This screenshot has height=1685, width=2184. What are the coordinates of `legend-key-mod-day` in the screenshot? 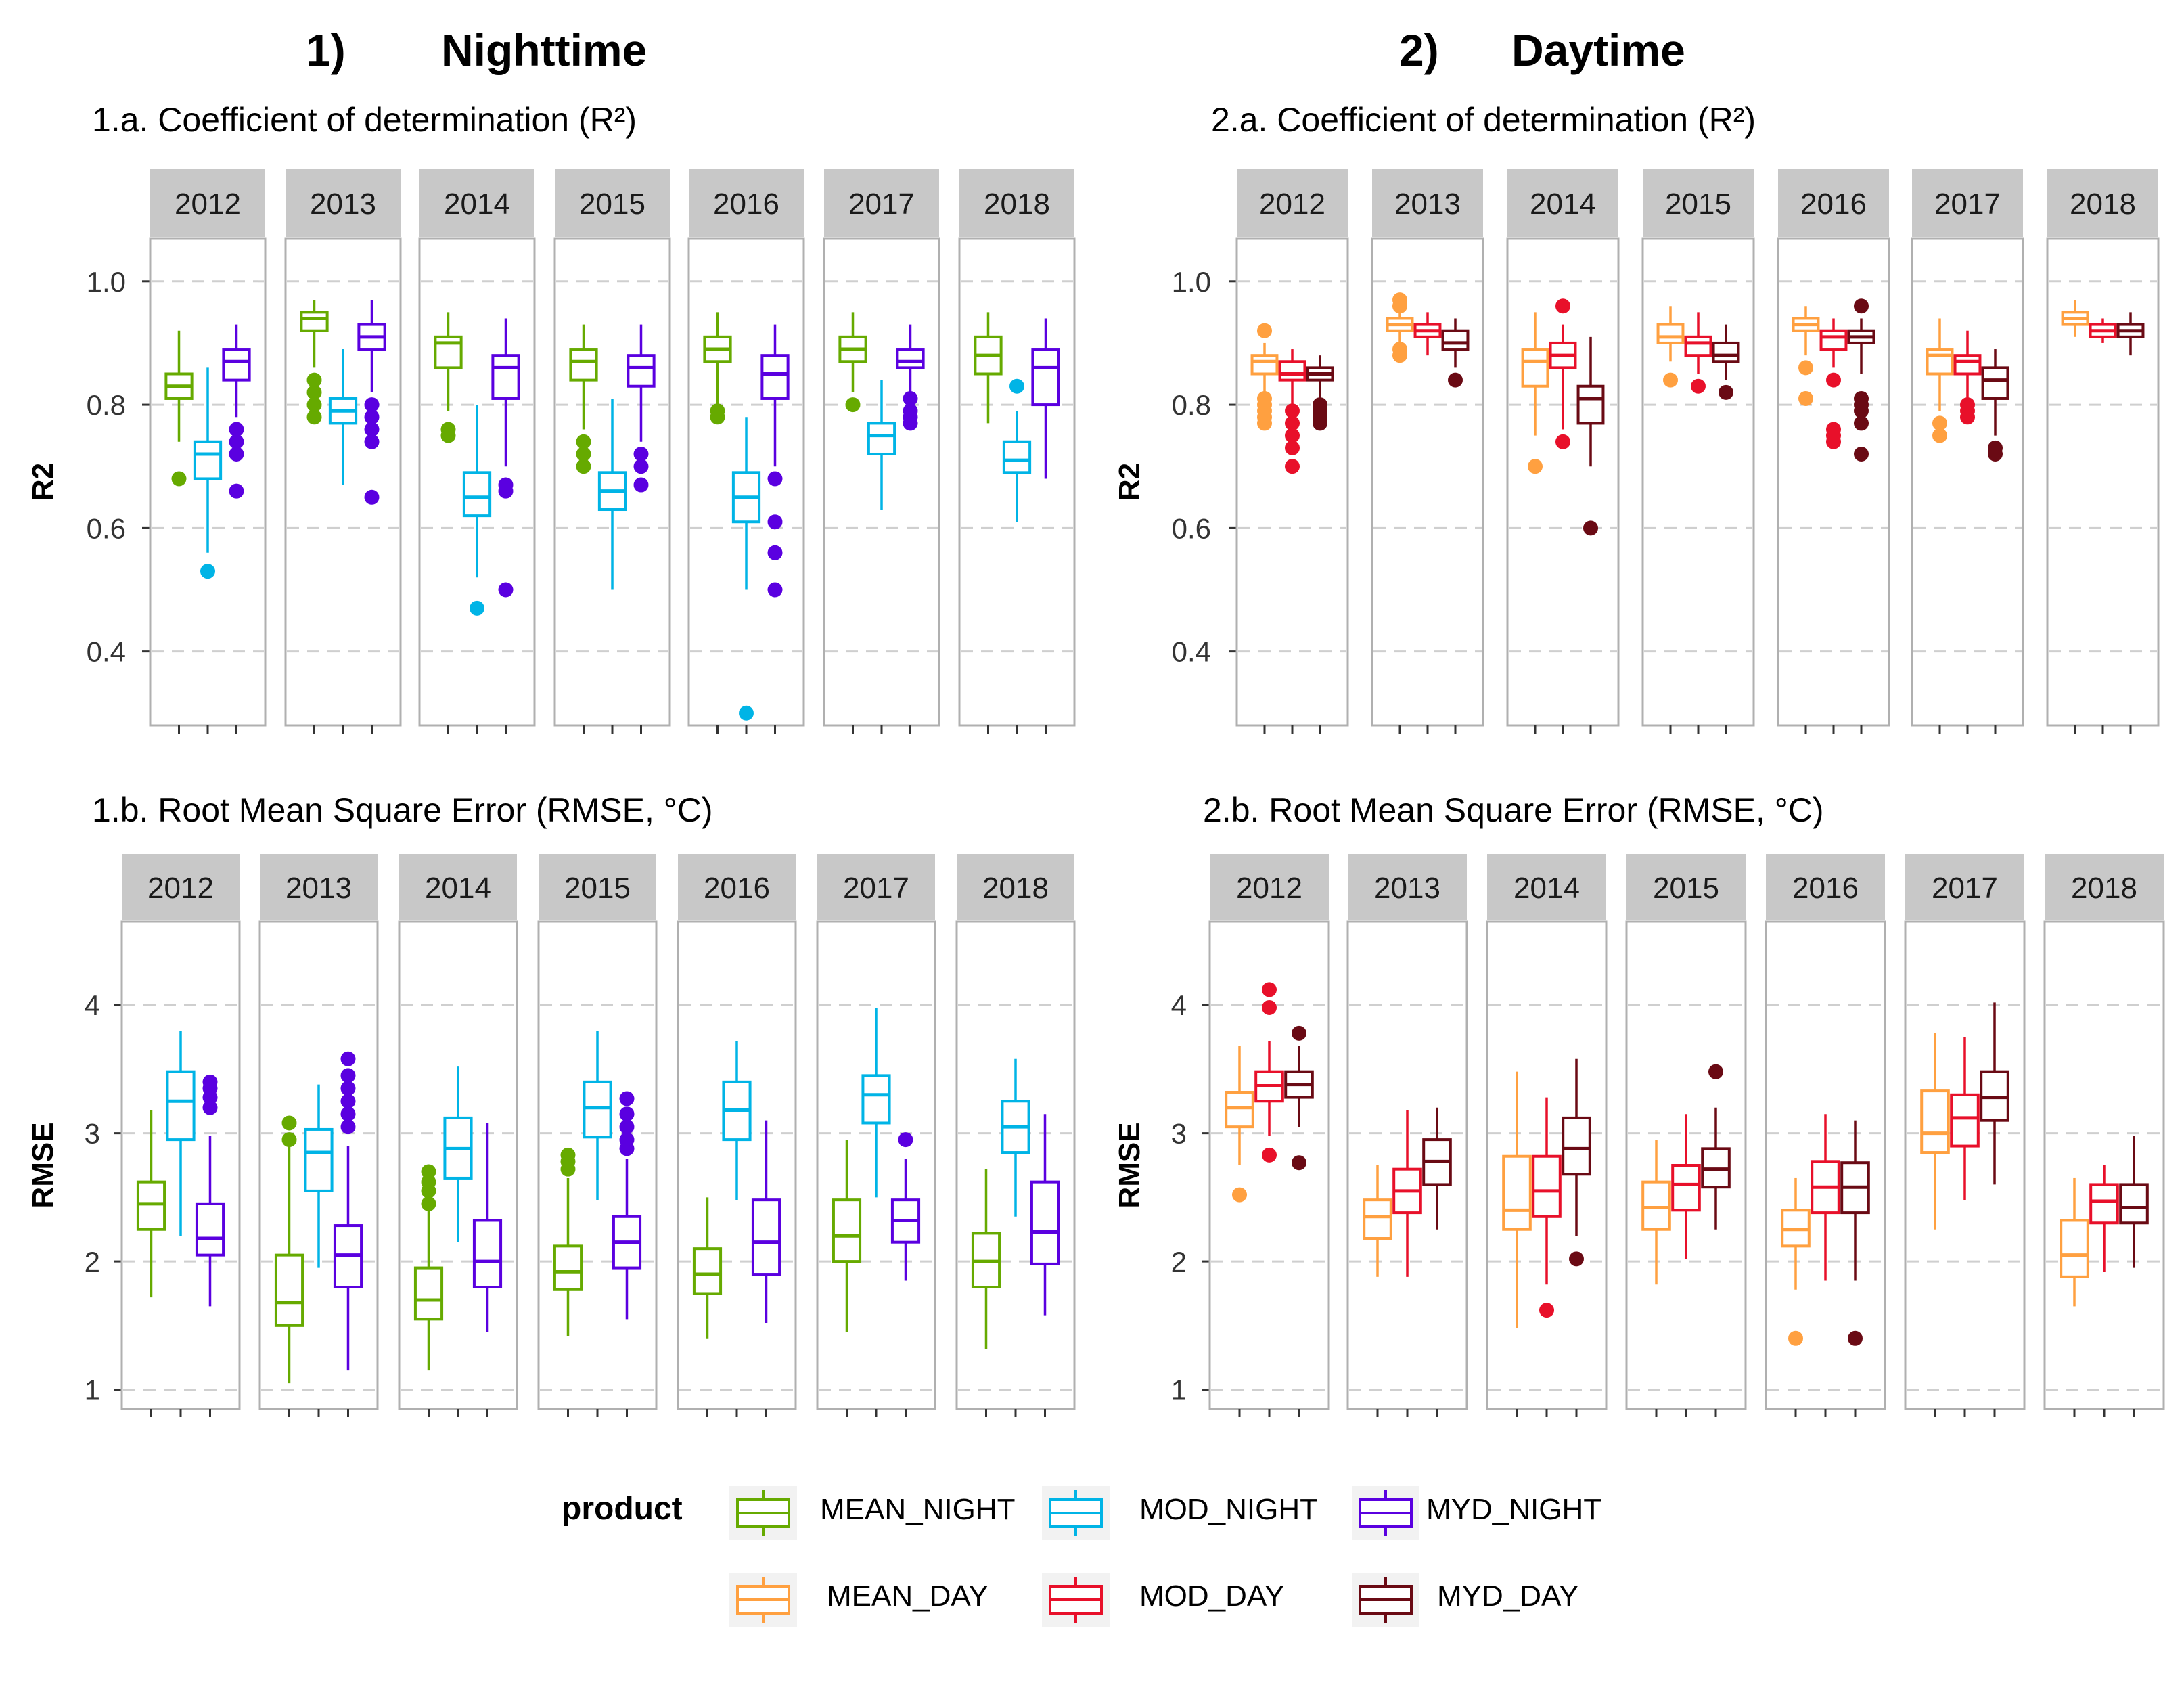 It's located at (1076, 1600).